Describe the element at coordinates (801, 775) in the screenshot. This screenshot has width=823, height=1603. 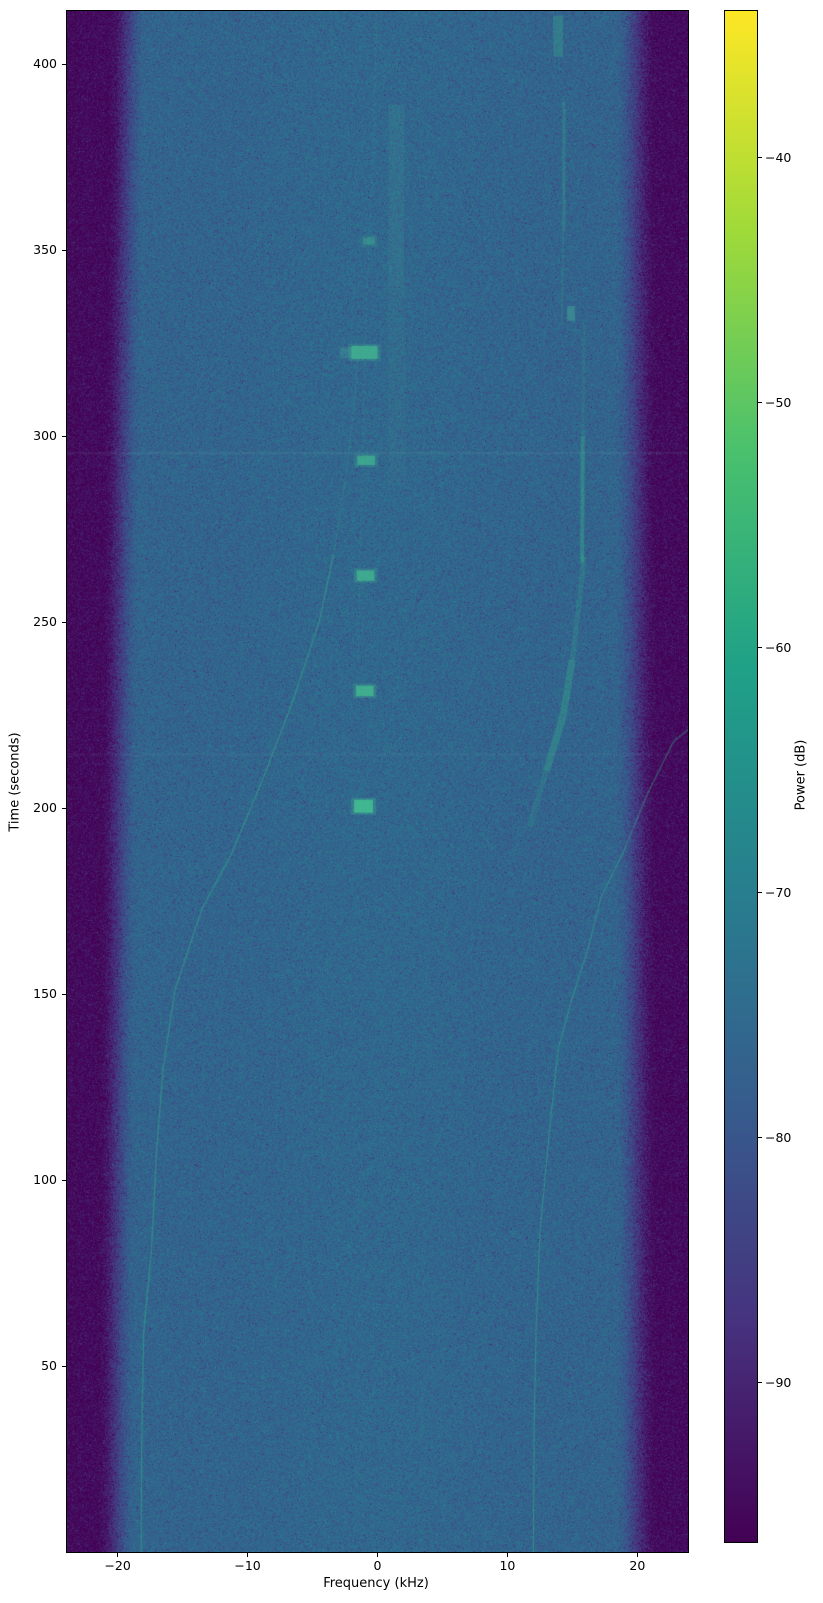
I see `colorbar-label: Power (dB)` at that location.